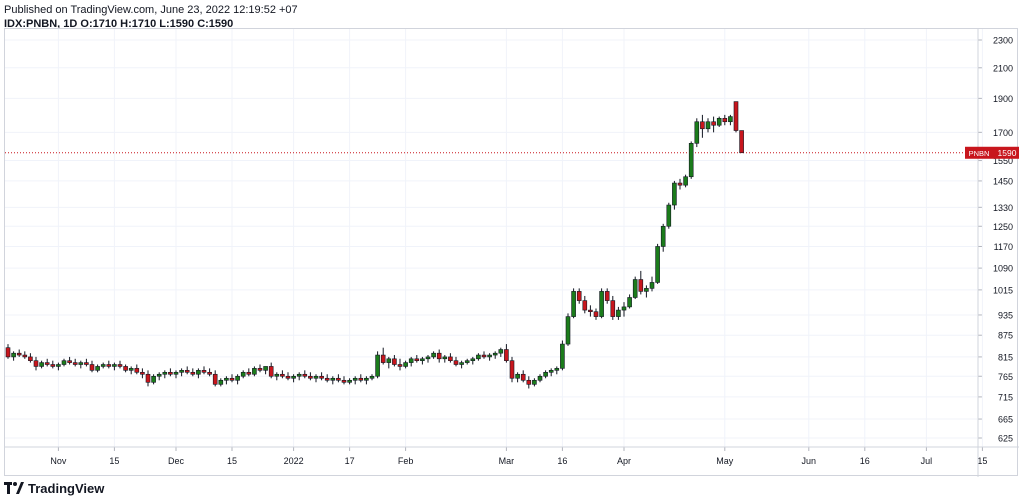 The image size is (1024, 499). What do you see at coordinates (1005, 336) in the screenshot?
I see `y-tick-label: 875` at bounding box center [1005, 336].